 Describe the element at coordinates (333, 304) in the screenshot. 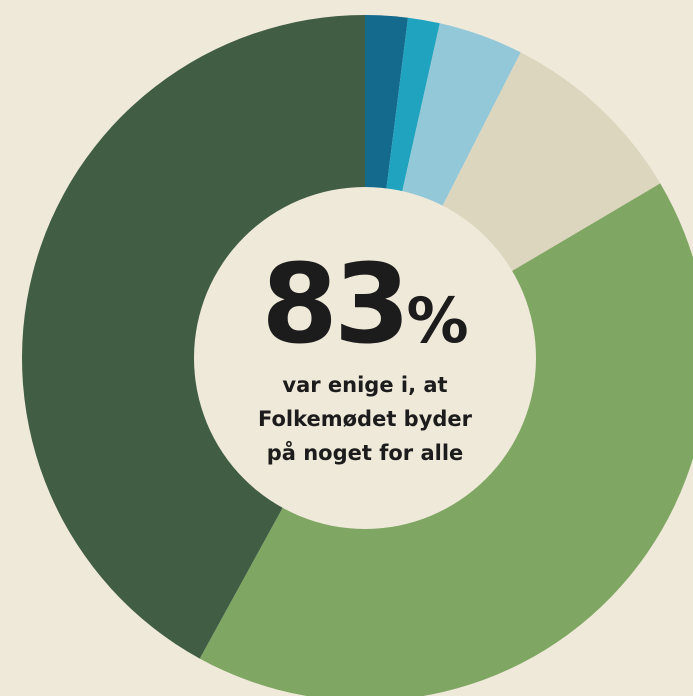

I see `center-number: 83` at that location.